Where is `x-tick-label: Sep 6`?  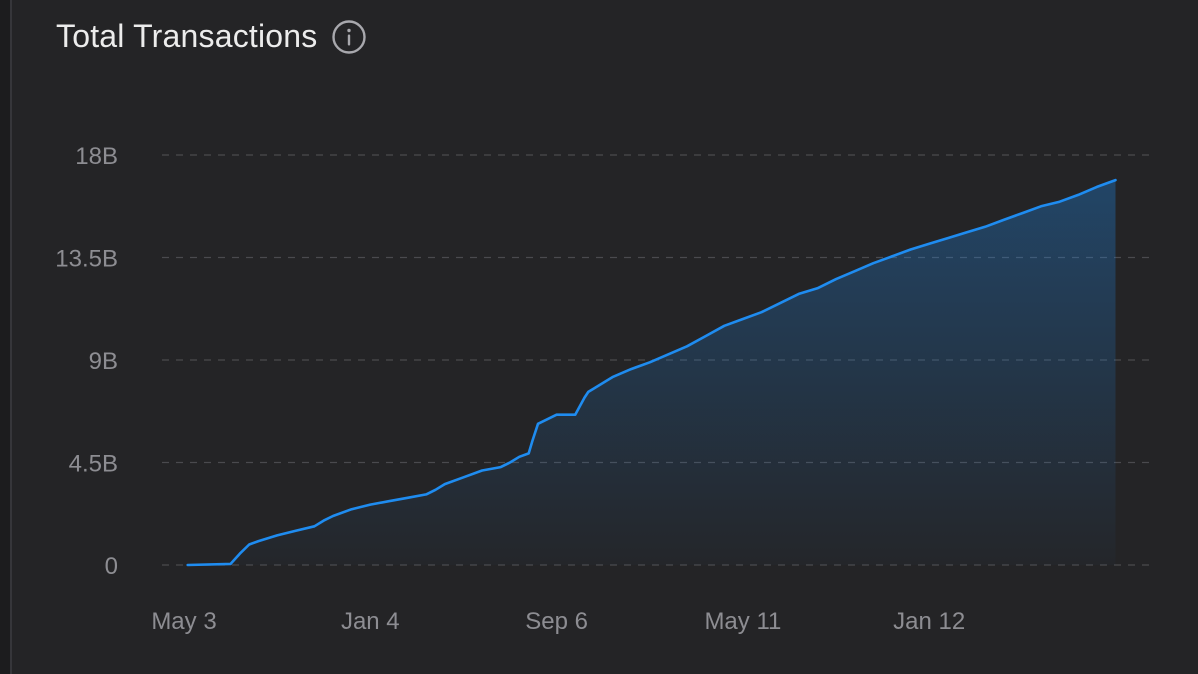 x-tick-label: Sep 6 is located at coordinates (556, 621).